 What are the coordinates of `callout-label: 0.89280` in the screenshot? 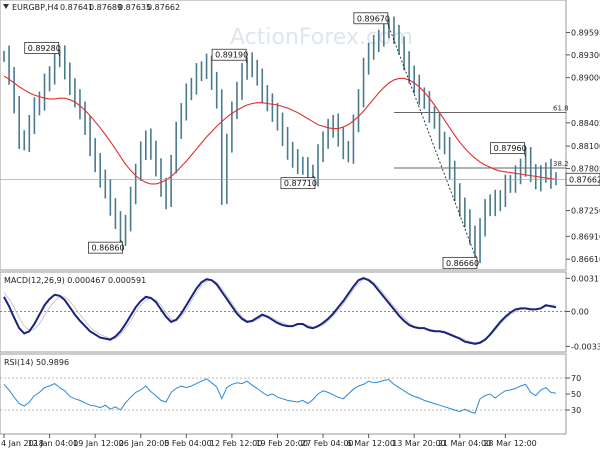 It's located at (44, 48).